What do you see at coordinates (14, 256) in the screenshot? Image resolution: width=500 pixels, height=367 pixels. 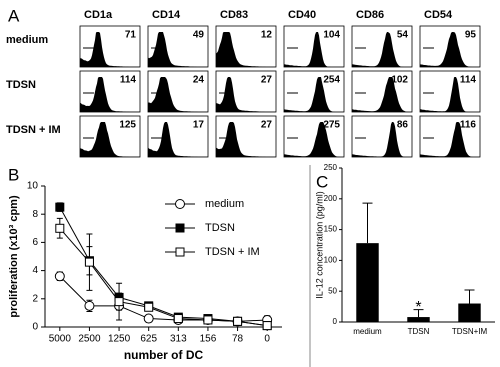 I see `y-axis-label: proliferation (x10³ cpm)` at bounding box center [14, 256].